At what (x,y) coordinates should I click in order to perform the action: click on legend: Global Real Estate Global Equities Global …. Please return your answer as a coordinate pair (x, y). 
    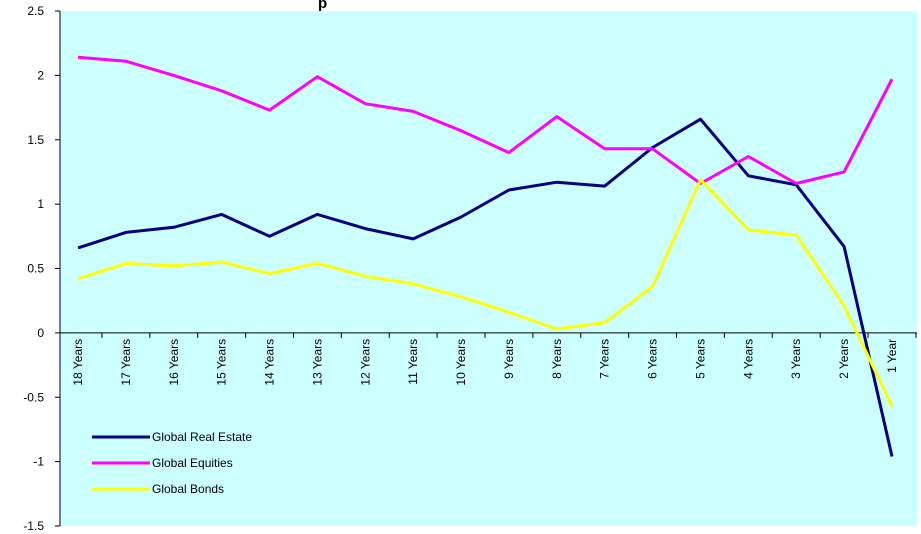
    Looking at the image, I should click on (172, 463).